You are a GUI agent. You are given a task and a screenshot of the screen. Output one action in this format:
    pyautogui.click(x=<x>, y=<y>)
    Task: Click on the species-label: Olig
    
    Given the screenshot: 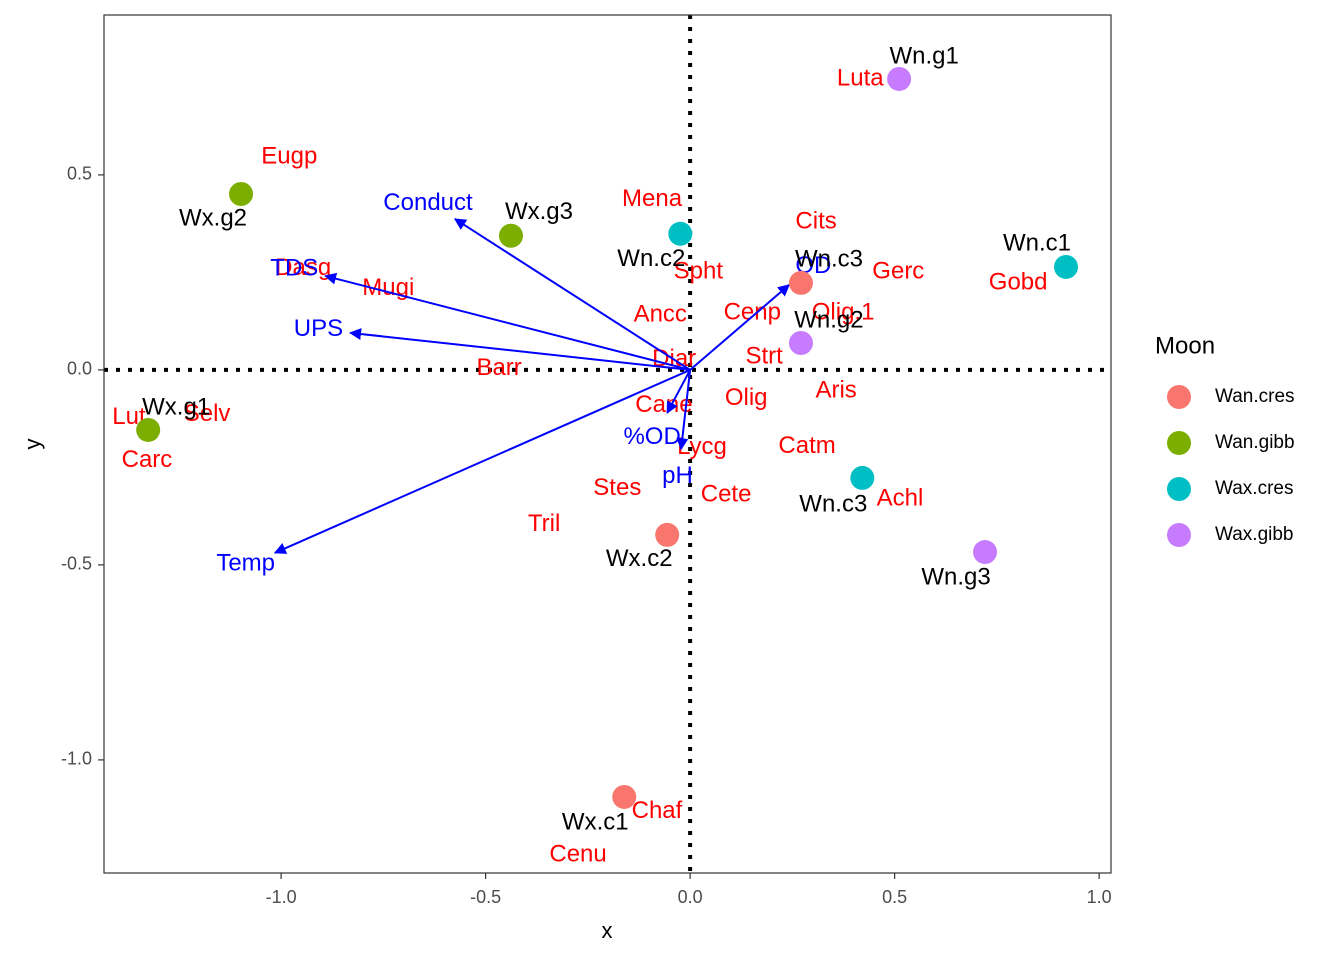 What is the action you would take?
    pyautogui.click(x=746, y=397)
    